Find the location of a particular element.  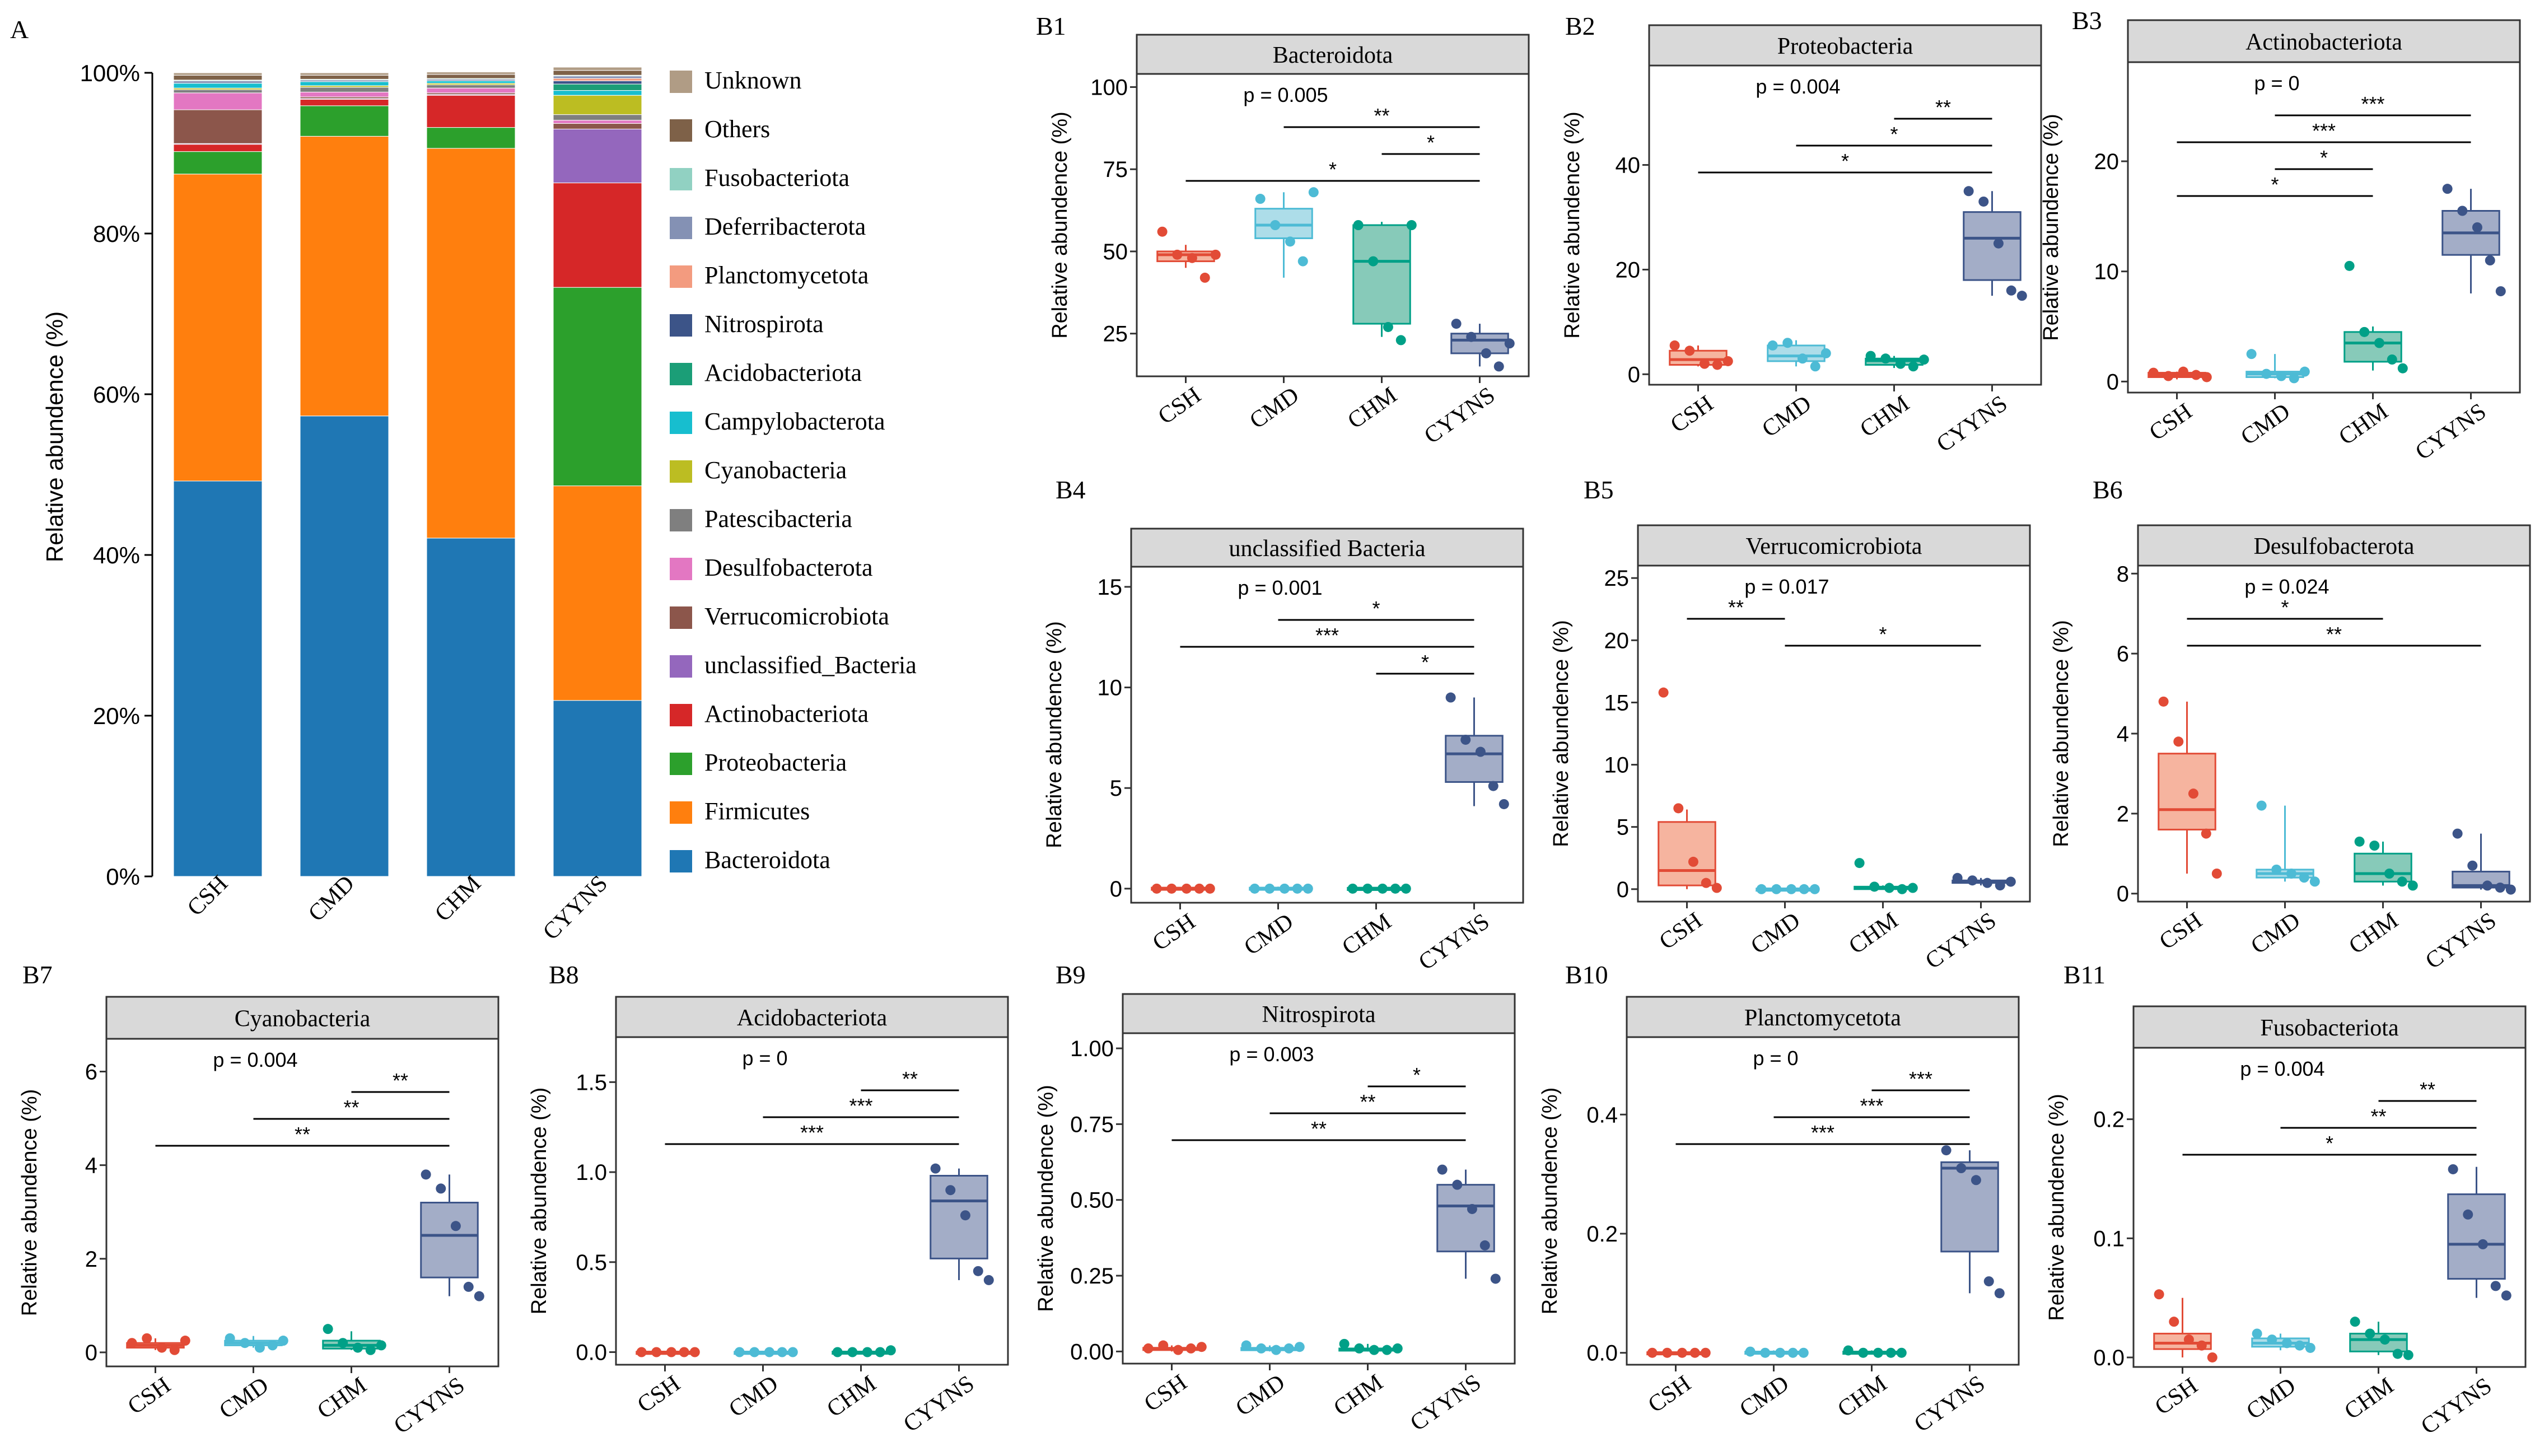

y-tick-label: 40 is located at coordinates (1629, 165).